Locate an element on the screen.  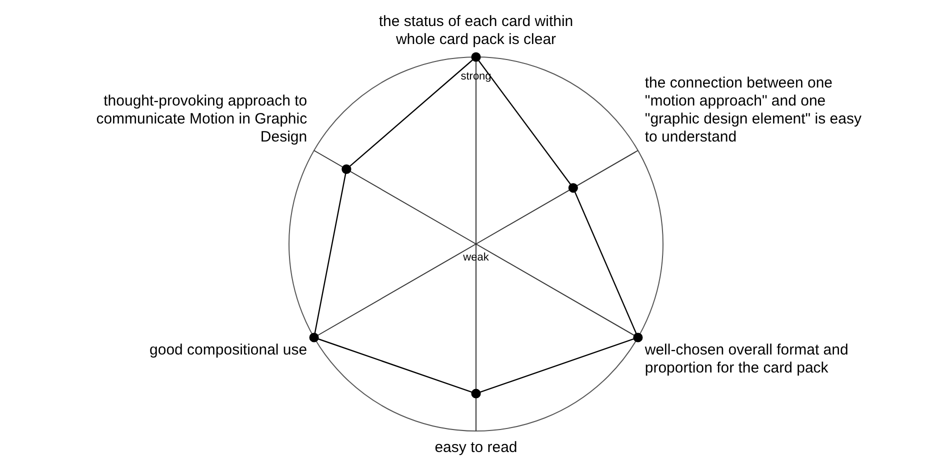
spoke-label: easy to read is located at coordinates (476, 447).